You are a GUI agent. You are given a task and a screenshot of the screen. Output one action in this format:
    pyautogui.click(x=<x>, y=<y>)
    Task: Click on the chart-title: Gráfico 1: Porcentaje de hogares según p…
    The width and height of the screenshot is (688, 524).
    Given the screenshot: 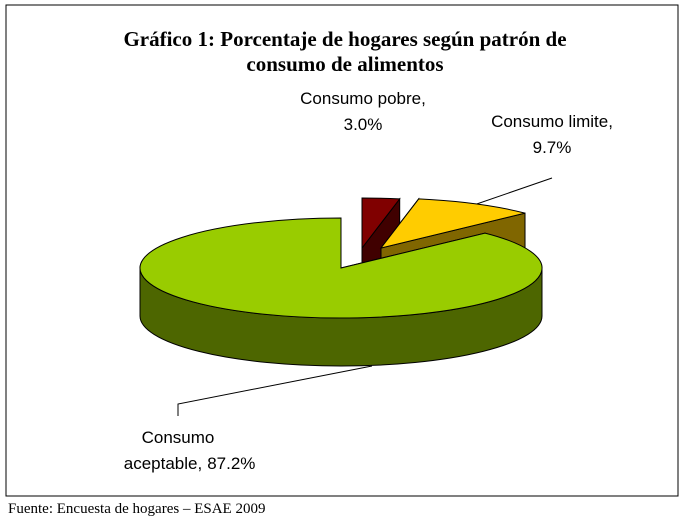 What is the action you would take?
    pyautogui.click(x=344, y=51)
    